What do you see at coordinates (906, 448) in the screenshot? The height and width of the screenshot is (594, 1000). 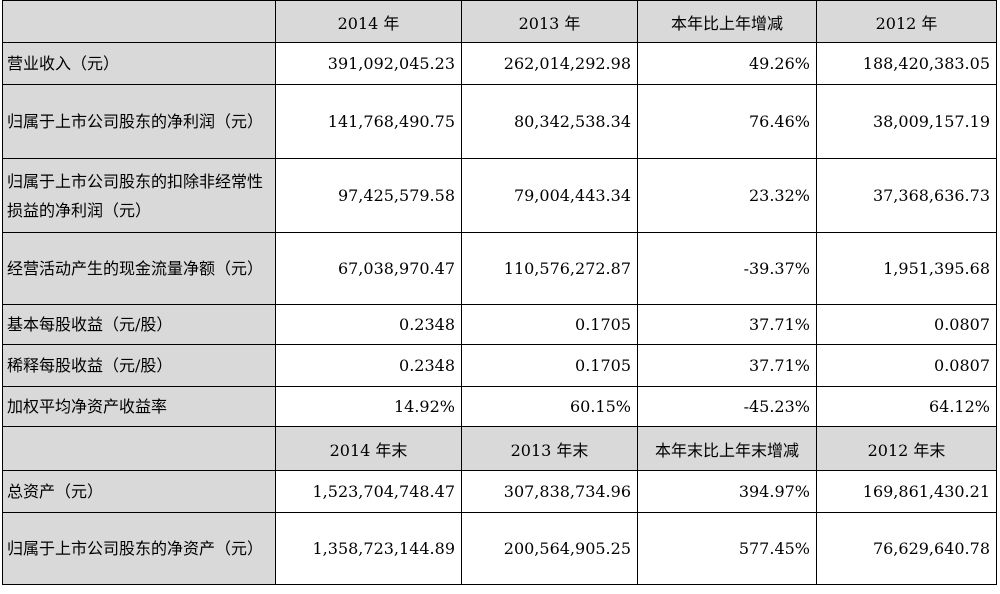 I see `header-cell: 2012 年末` at bounding box center [906, 448].